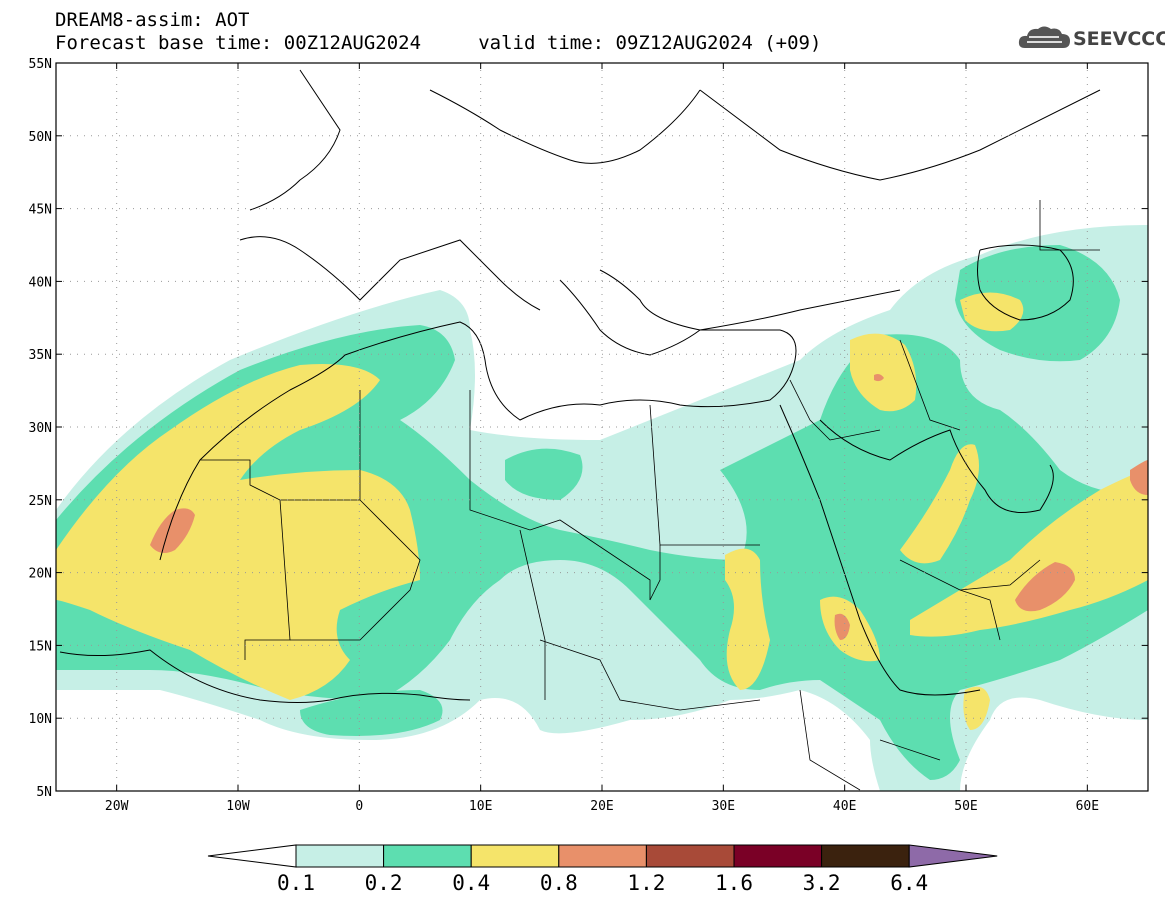 This screenshot has height=905, width=1165. What do you see at coordinates (471, 883) in the screenshot?
I see `colorbar-label: 0.4` at bounding box center [471, 883].